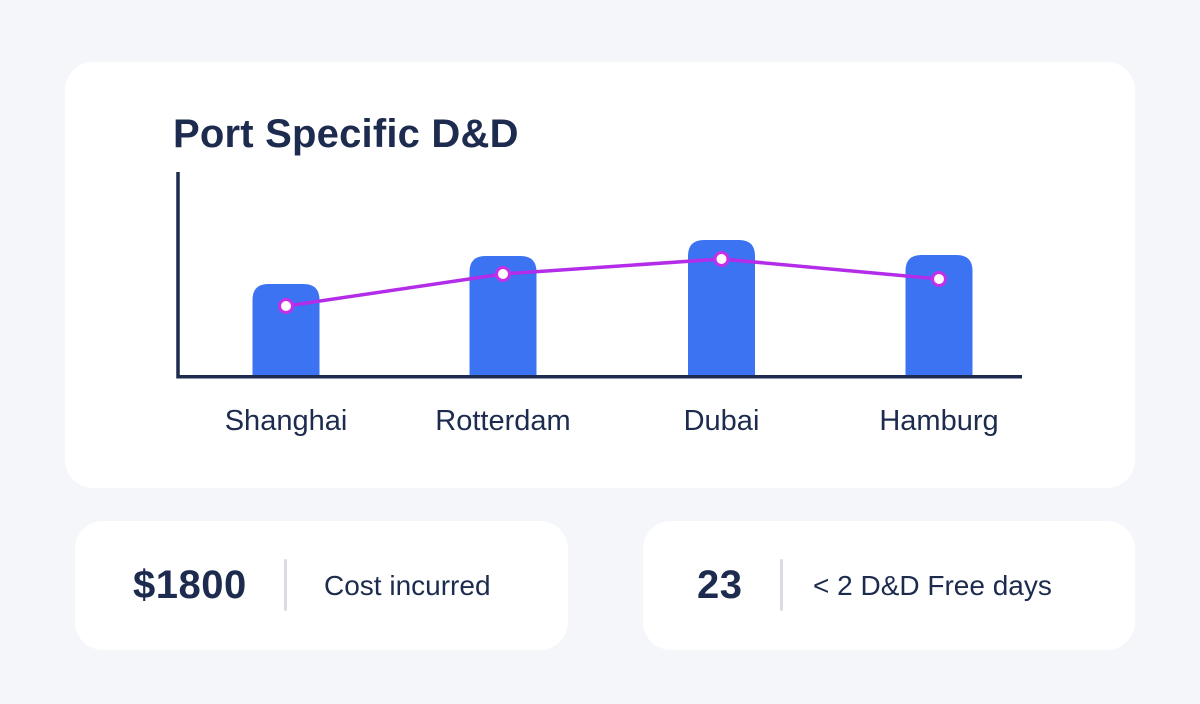  I want to click on data-point-dubai, so click(721, 259).